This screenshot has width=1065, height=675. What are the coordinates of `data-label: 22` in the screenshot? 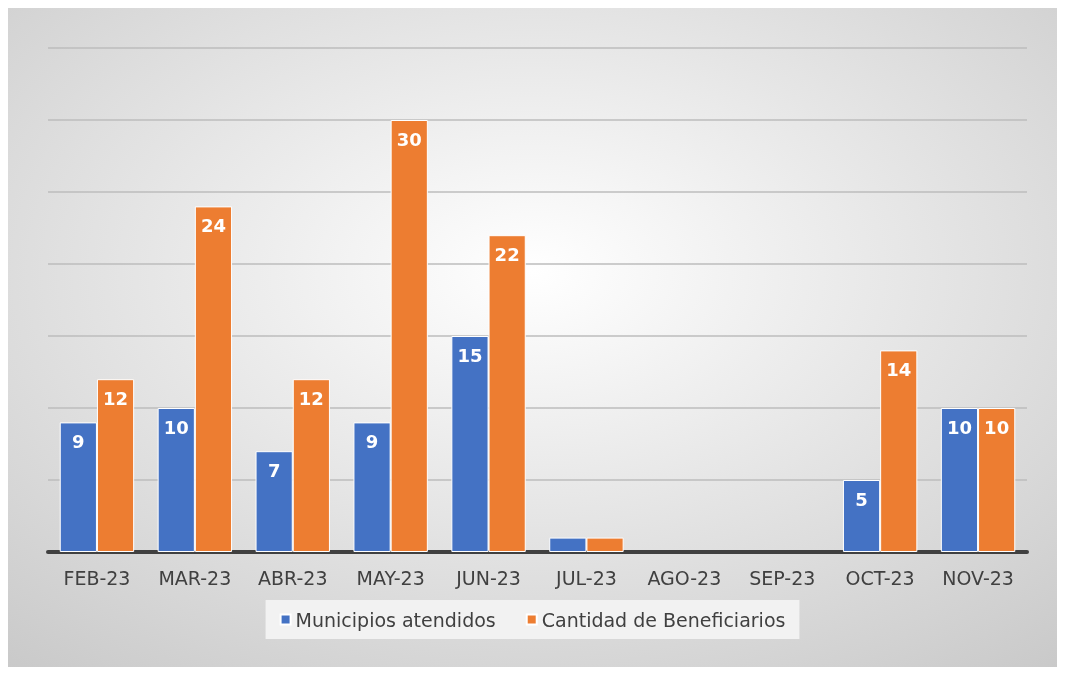 It's located at (507, 254).